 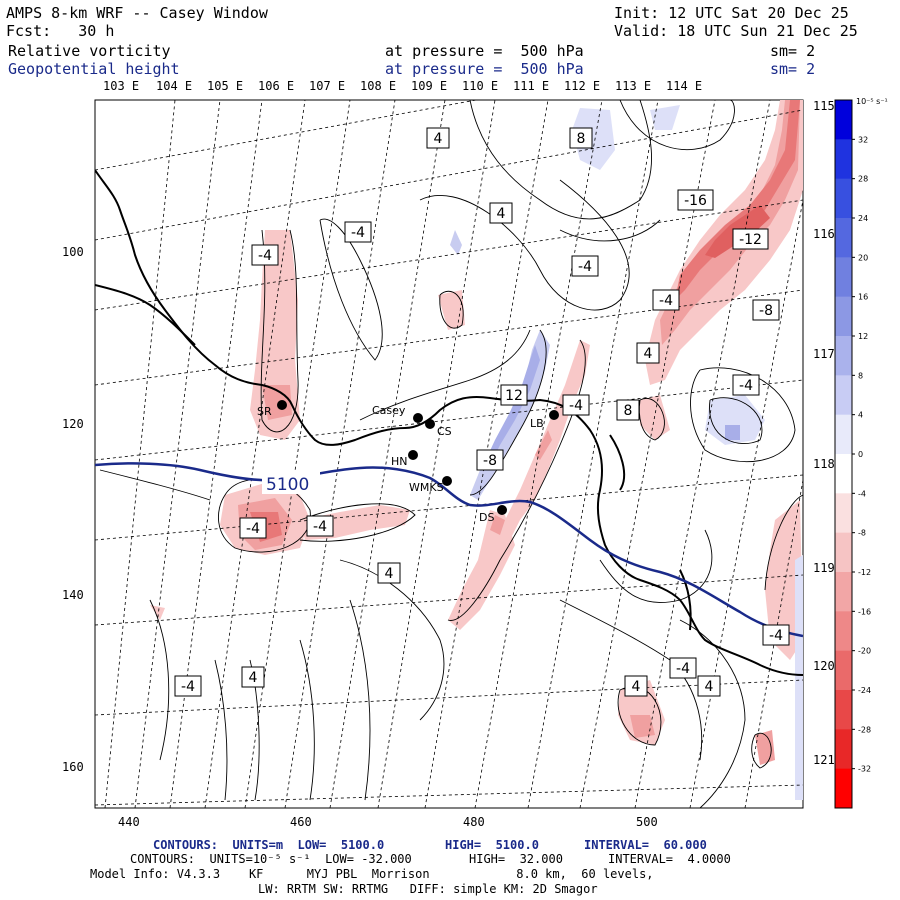 What do you see at coordinates (645, 845) in the screenshot?
I see `height-contour-interval: INTERVAL= 60.000` at bounding box center [645, 845].